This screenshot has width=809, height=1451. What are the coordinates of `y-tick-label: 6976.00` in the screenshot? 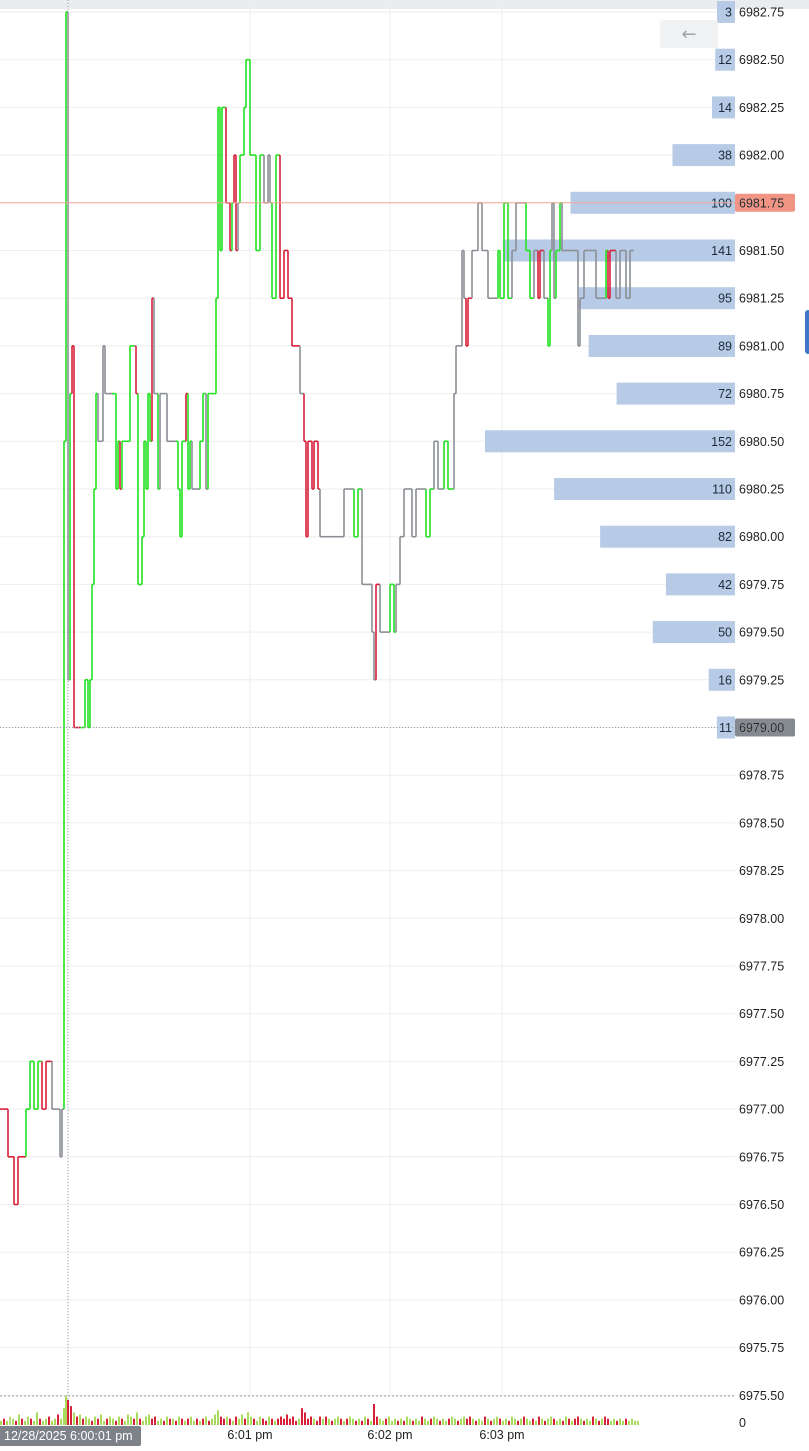 It's located at (761, 1300).